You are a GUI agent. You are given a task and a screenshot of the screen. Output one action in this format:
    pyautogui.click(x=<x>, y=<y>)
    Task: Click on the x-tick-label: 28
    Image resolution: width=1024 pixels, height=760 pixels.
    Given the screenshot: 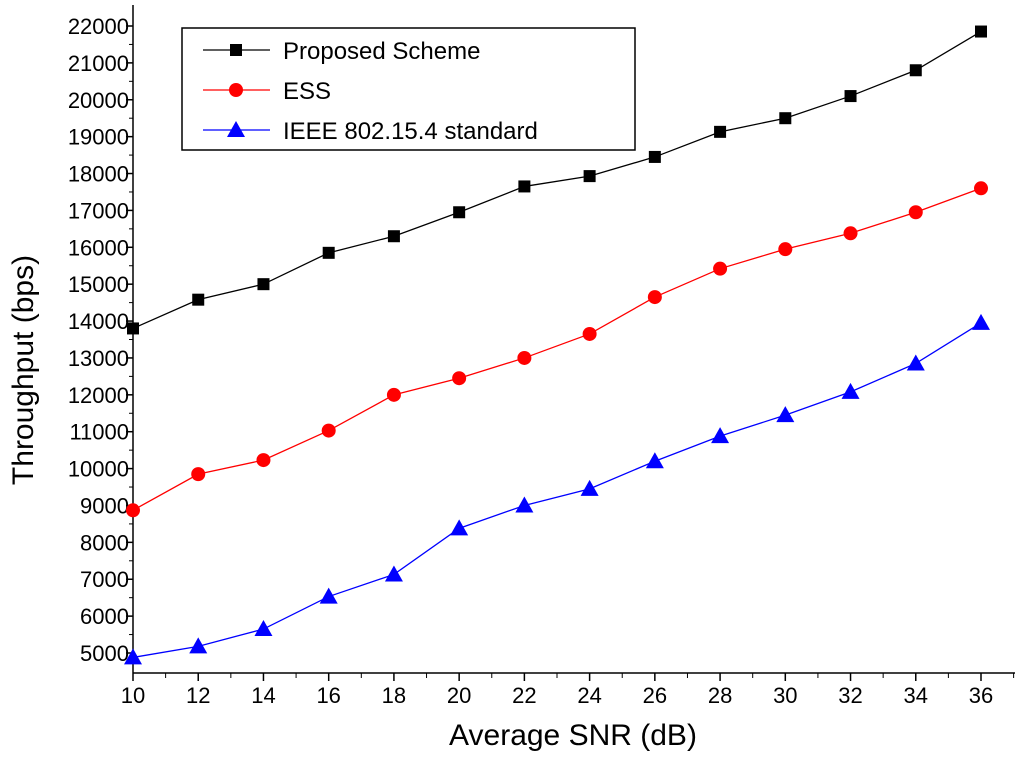 What is the action you would take?
    pyautogui.click(x=720, y=695)
    